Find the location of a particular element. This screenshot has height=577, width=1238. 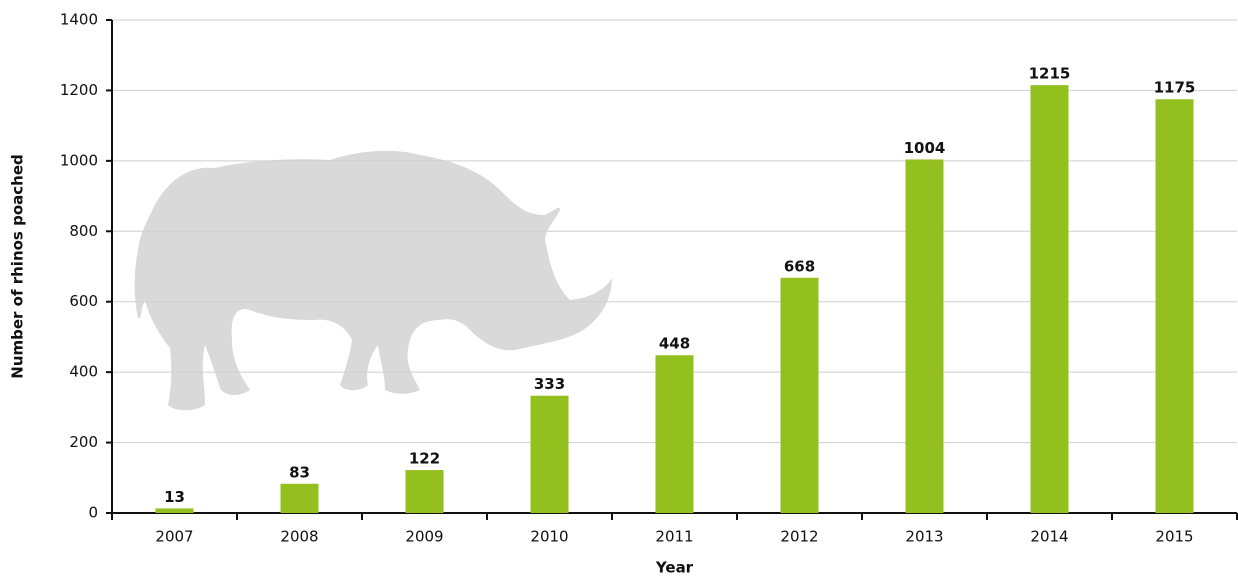

y-tick-label: 1400 is located at coordinates (79, 20).